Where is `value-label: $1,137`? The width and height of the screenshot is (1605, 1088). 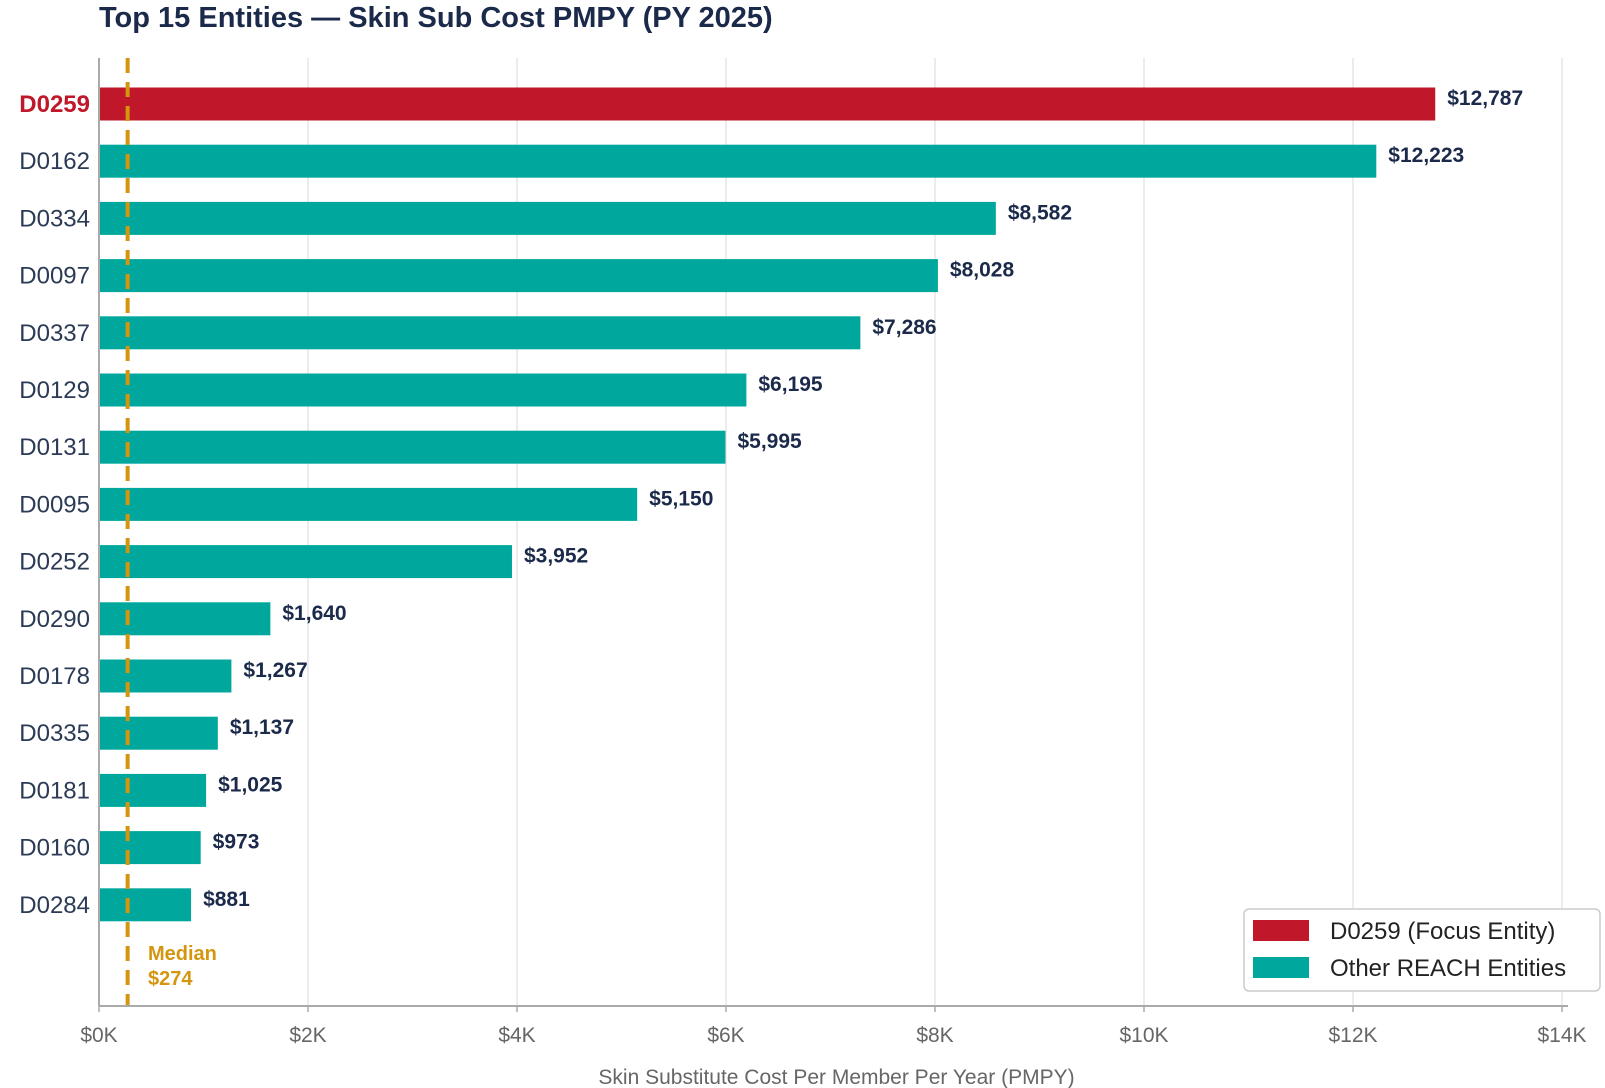
value-label: $1,137 is located at coordinates (262, 727).